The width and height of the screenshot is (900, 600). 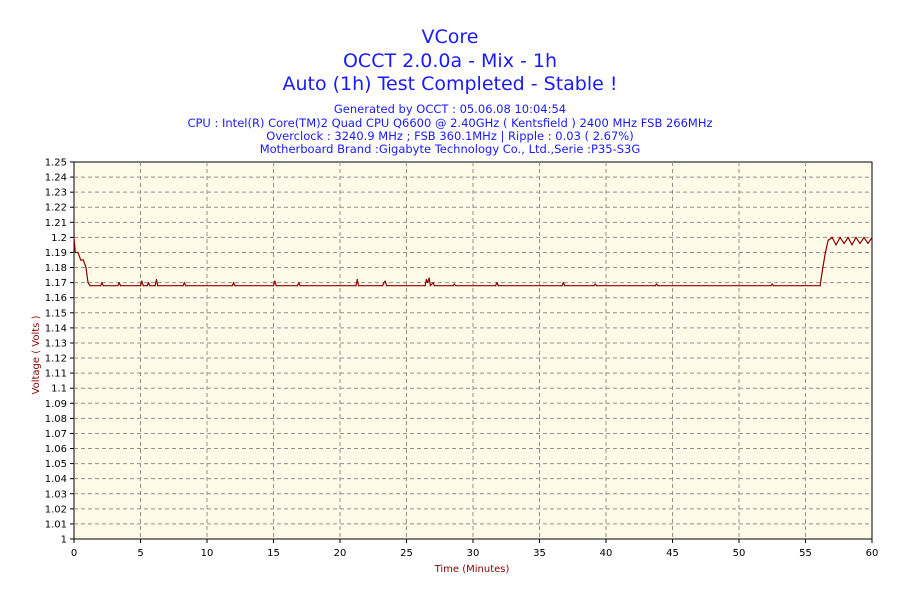 What do you see at coordinates (406, 553) in the screenshot?
I see `x-tick-label: 25` at bounding box center [406, 553].